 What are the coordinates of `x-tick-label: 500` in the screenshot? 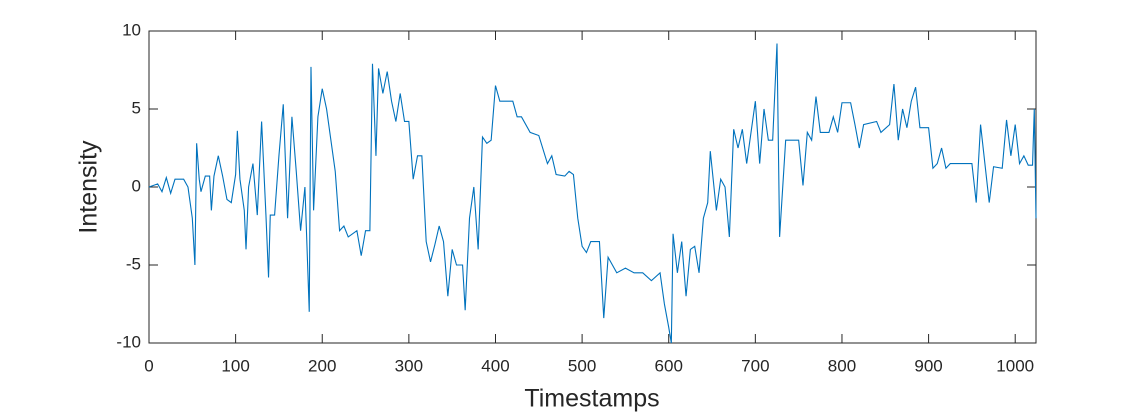 It's located at (582, 365).